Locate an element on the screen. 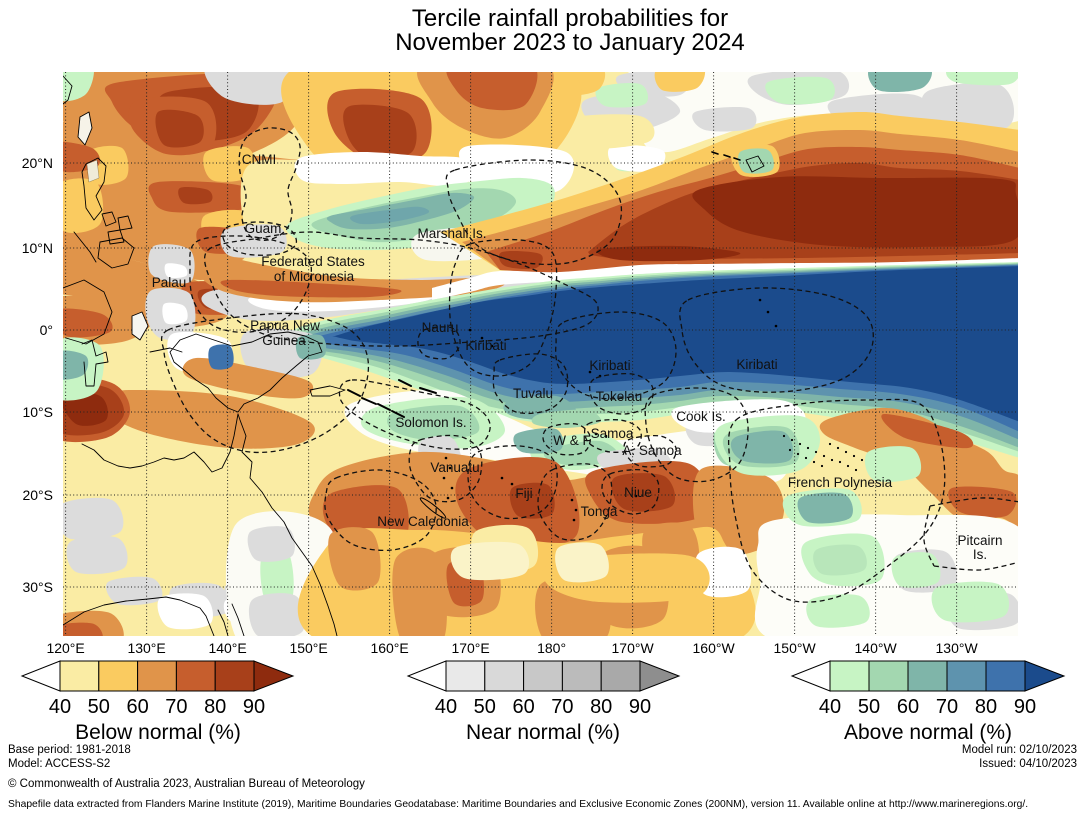  svg-text: Pitcairn is located at coordinates (979, 540).